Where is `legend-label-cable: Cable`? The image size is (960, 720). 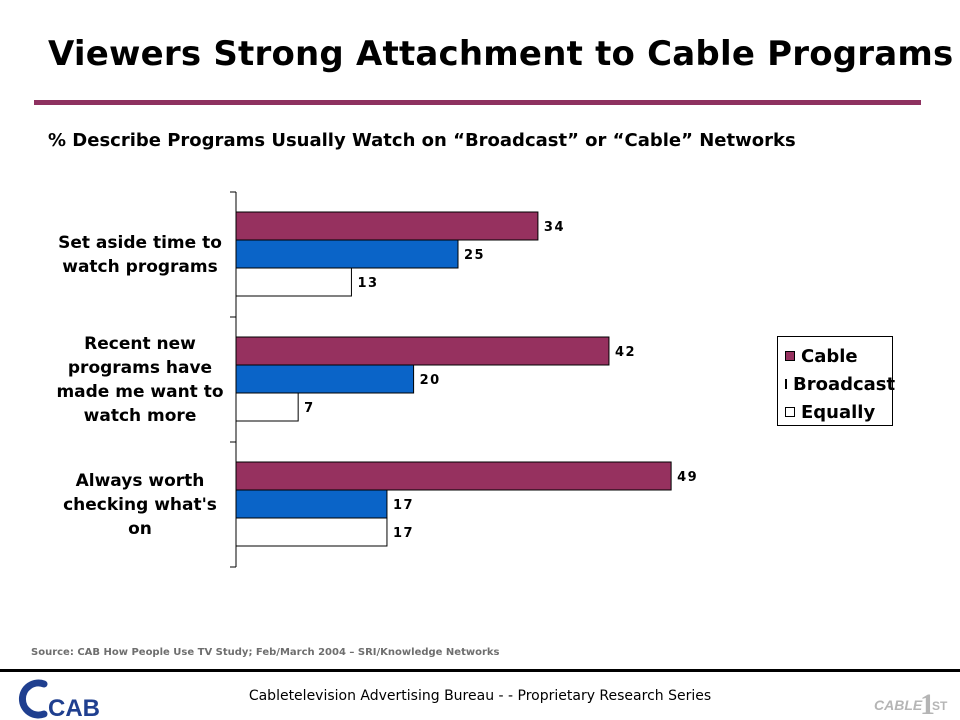 legend-label-cable: Cable is located at coordinates (829, 356).